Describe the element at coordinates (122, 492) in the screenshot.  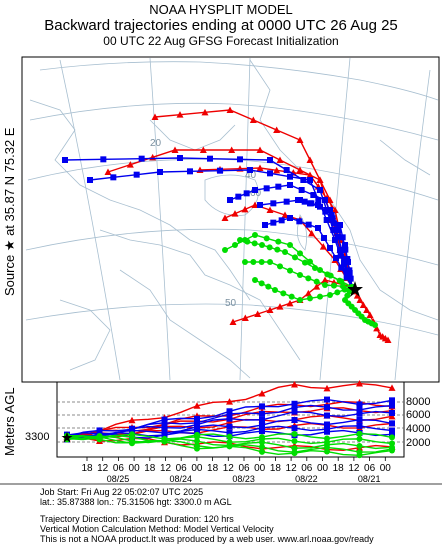
I see `info-job-start: Job Start: Fri Aug 22 05:02:07 UTC 2025` at that location.